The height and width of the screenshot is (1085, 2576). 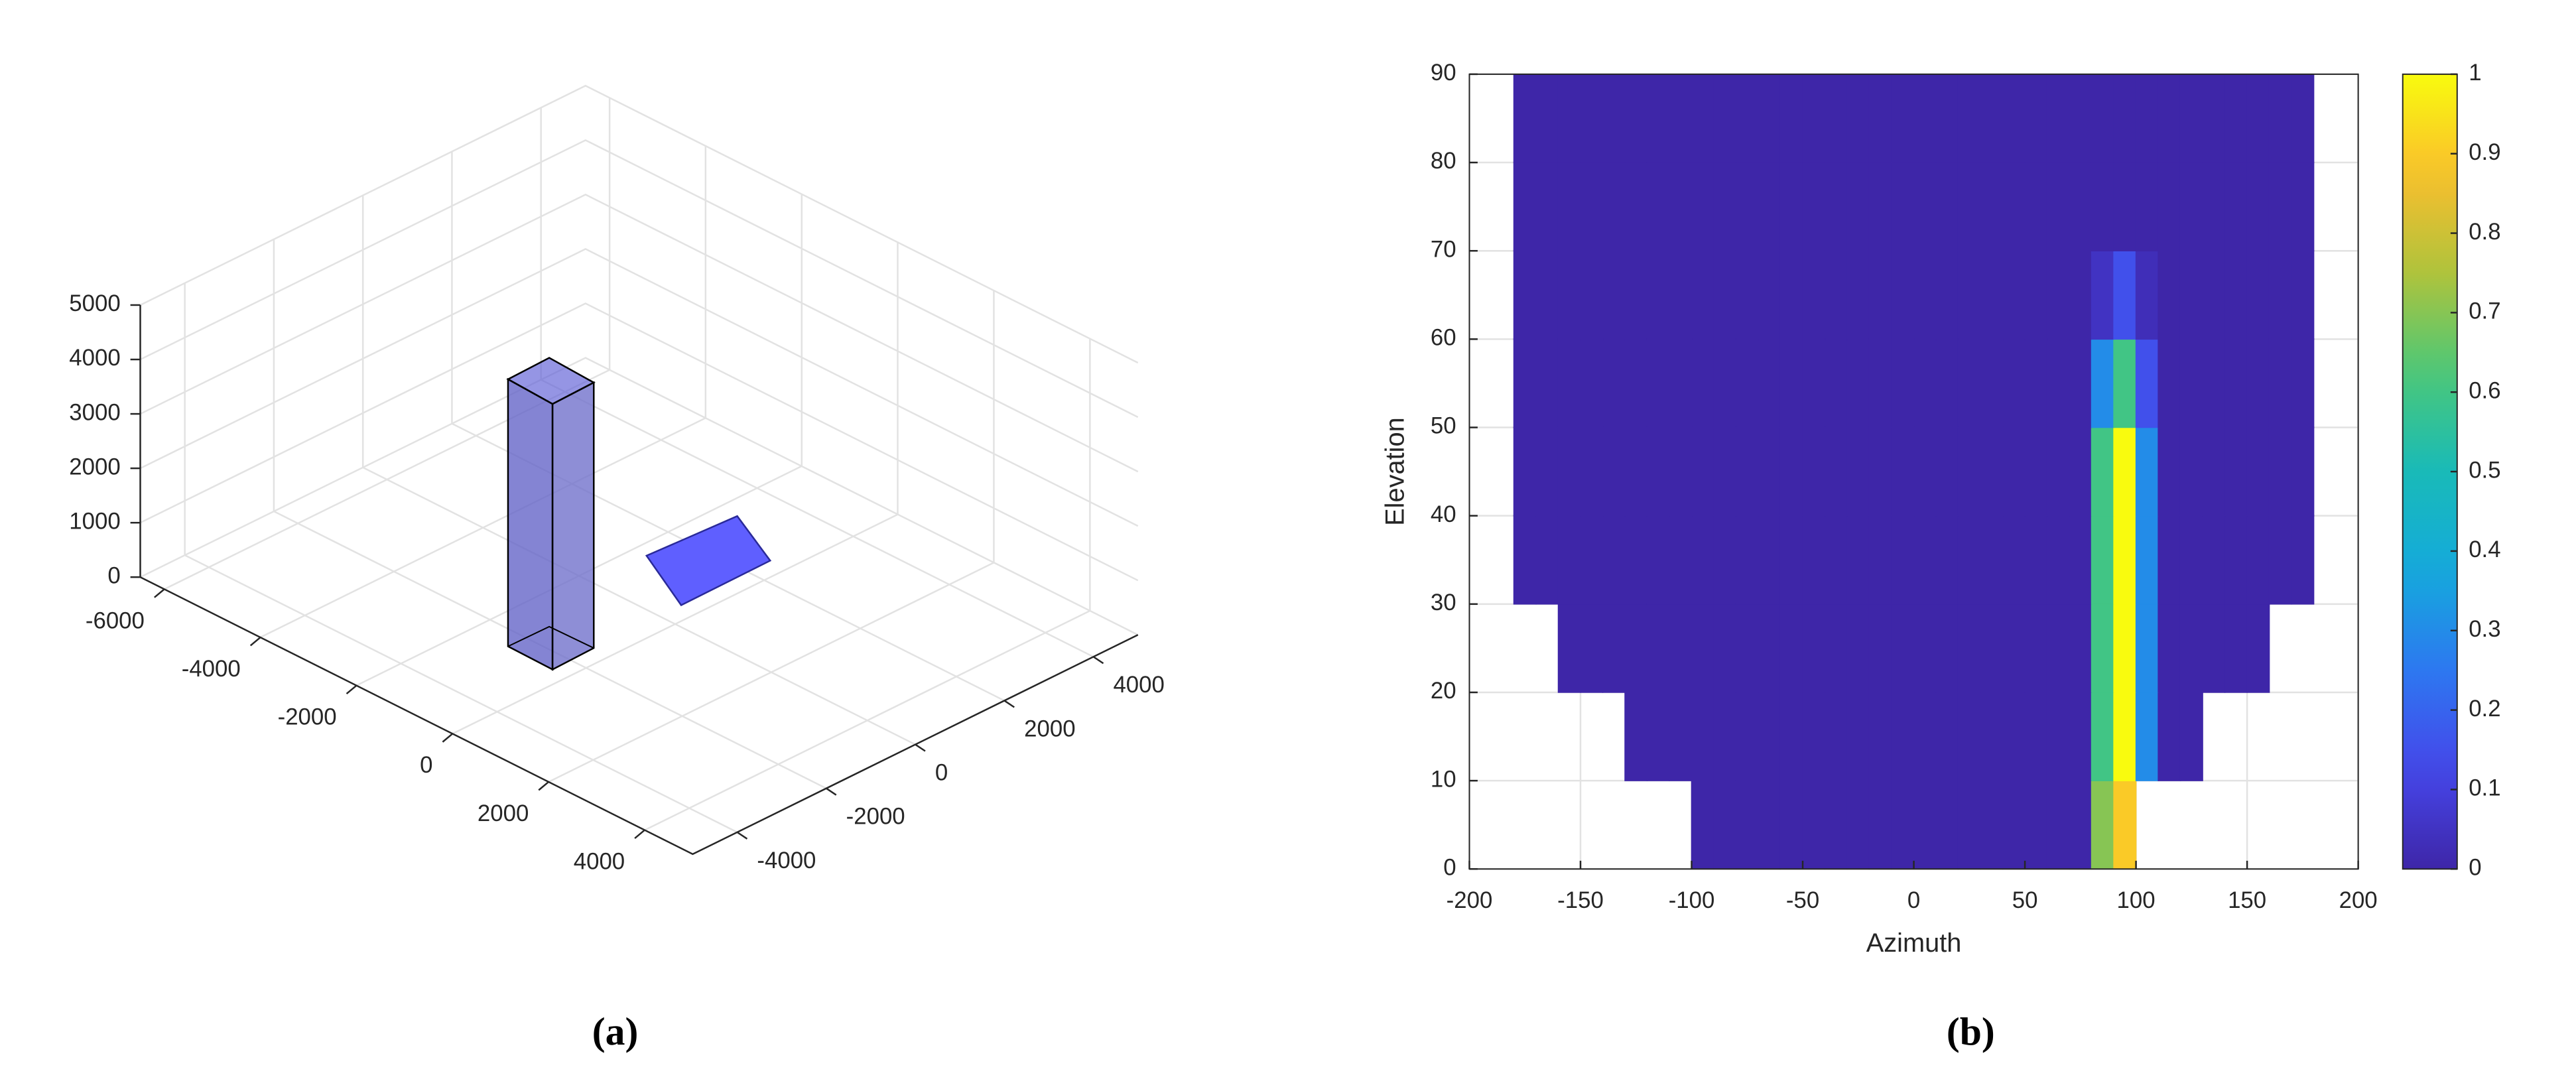 What do you see at coordinates (95, 358) in the screenshot?
I see `z-tick-label: 4000` at bounding box center [95, 358].